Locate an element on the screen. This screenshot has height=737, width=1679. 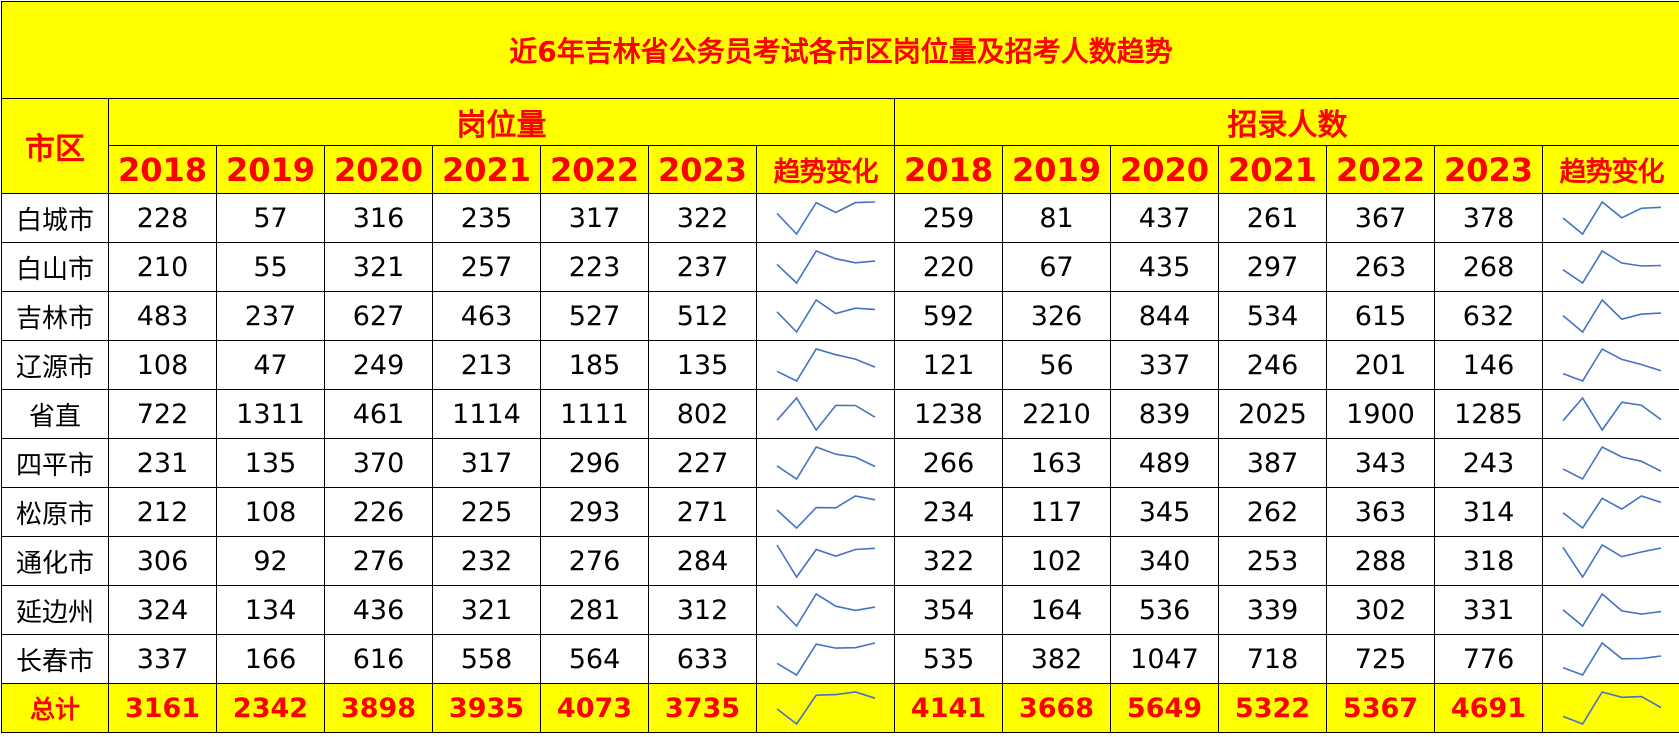
recruits-year-header-2018: 2018 is located at coordinates (949, 170).